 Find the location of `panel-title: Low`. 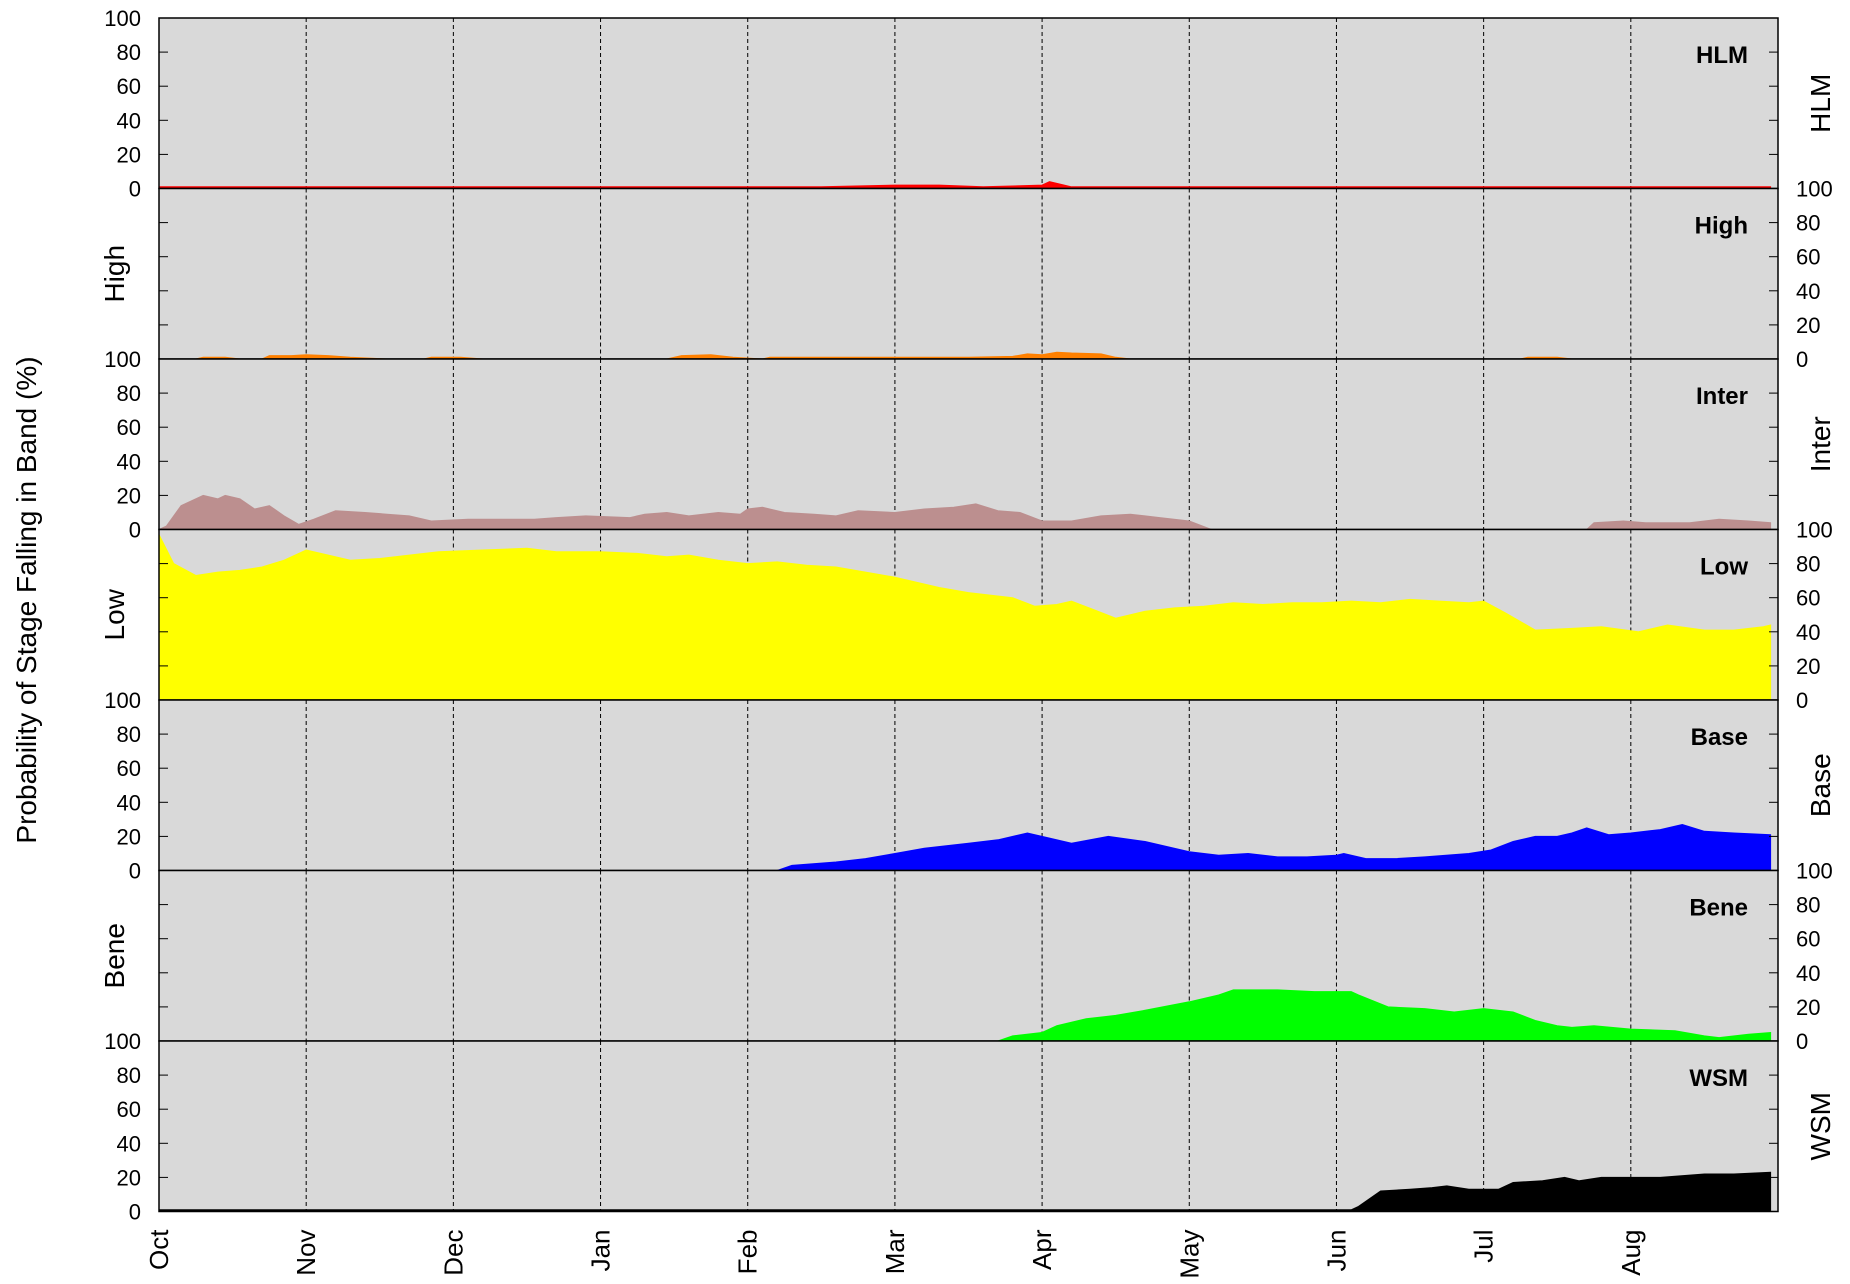

panel-title: Low is located at coordinates (1724, 567).